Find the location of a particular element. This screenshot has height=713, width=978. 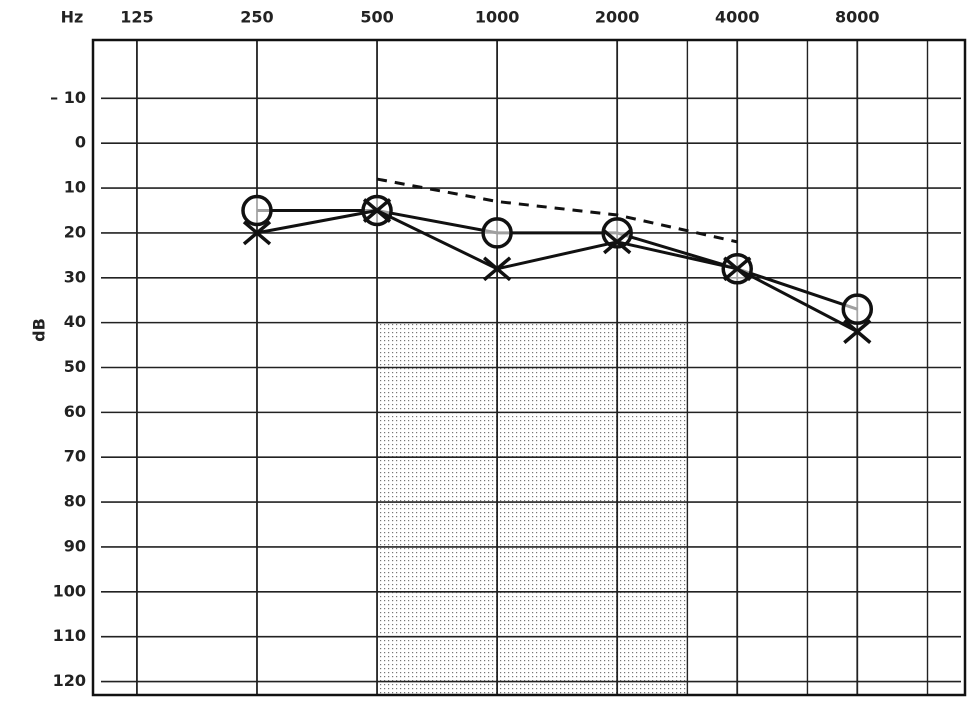

y-tick-label: 70 is located at coordinates (75, 456).